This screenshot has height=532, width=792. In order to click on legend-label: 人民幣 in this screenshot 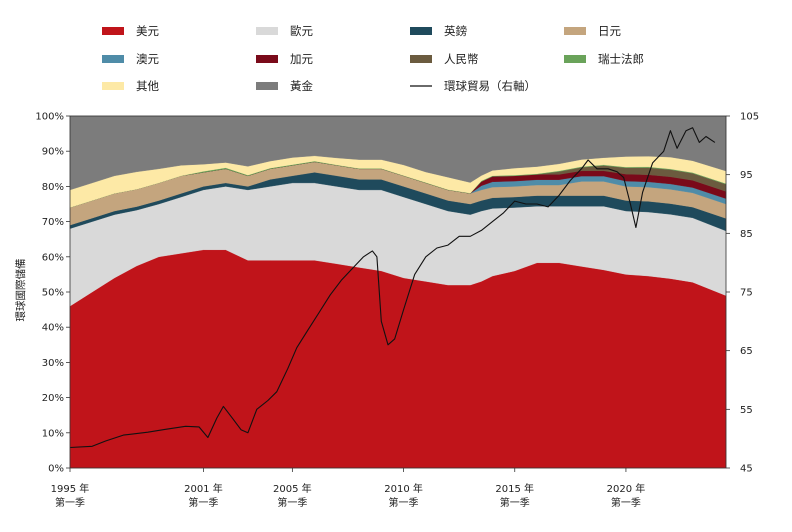, I will do `click(461, 59)`.